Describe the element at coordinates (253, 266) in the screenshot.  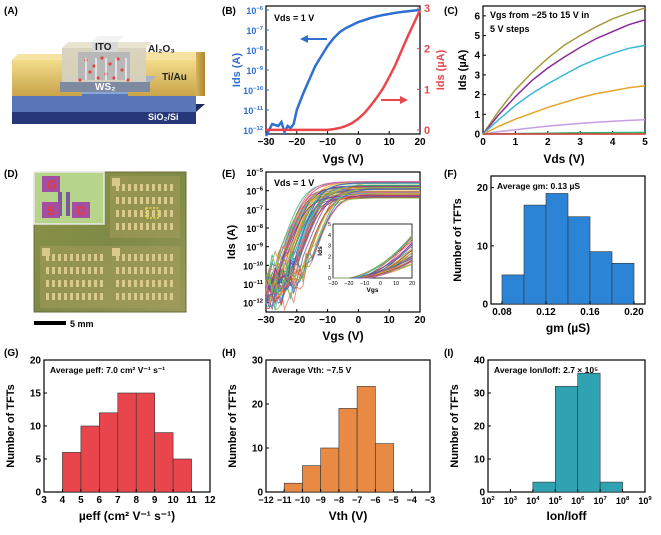
I see `y-tick-label: 10⁻¹⁰` at that location.